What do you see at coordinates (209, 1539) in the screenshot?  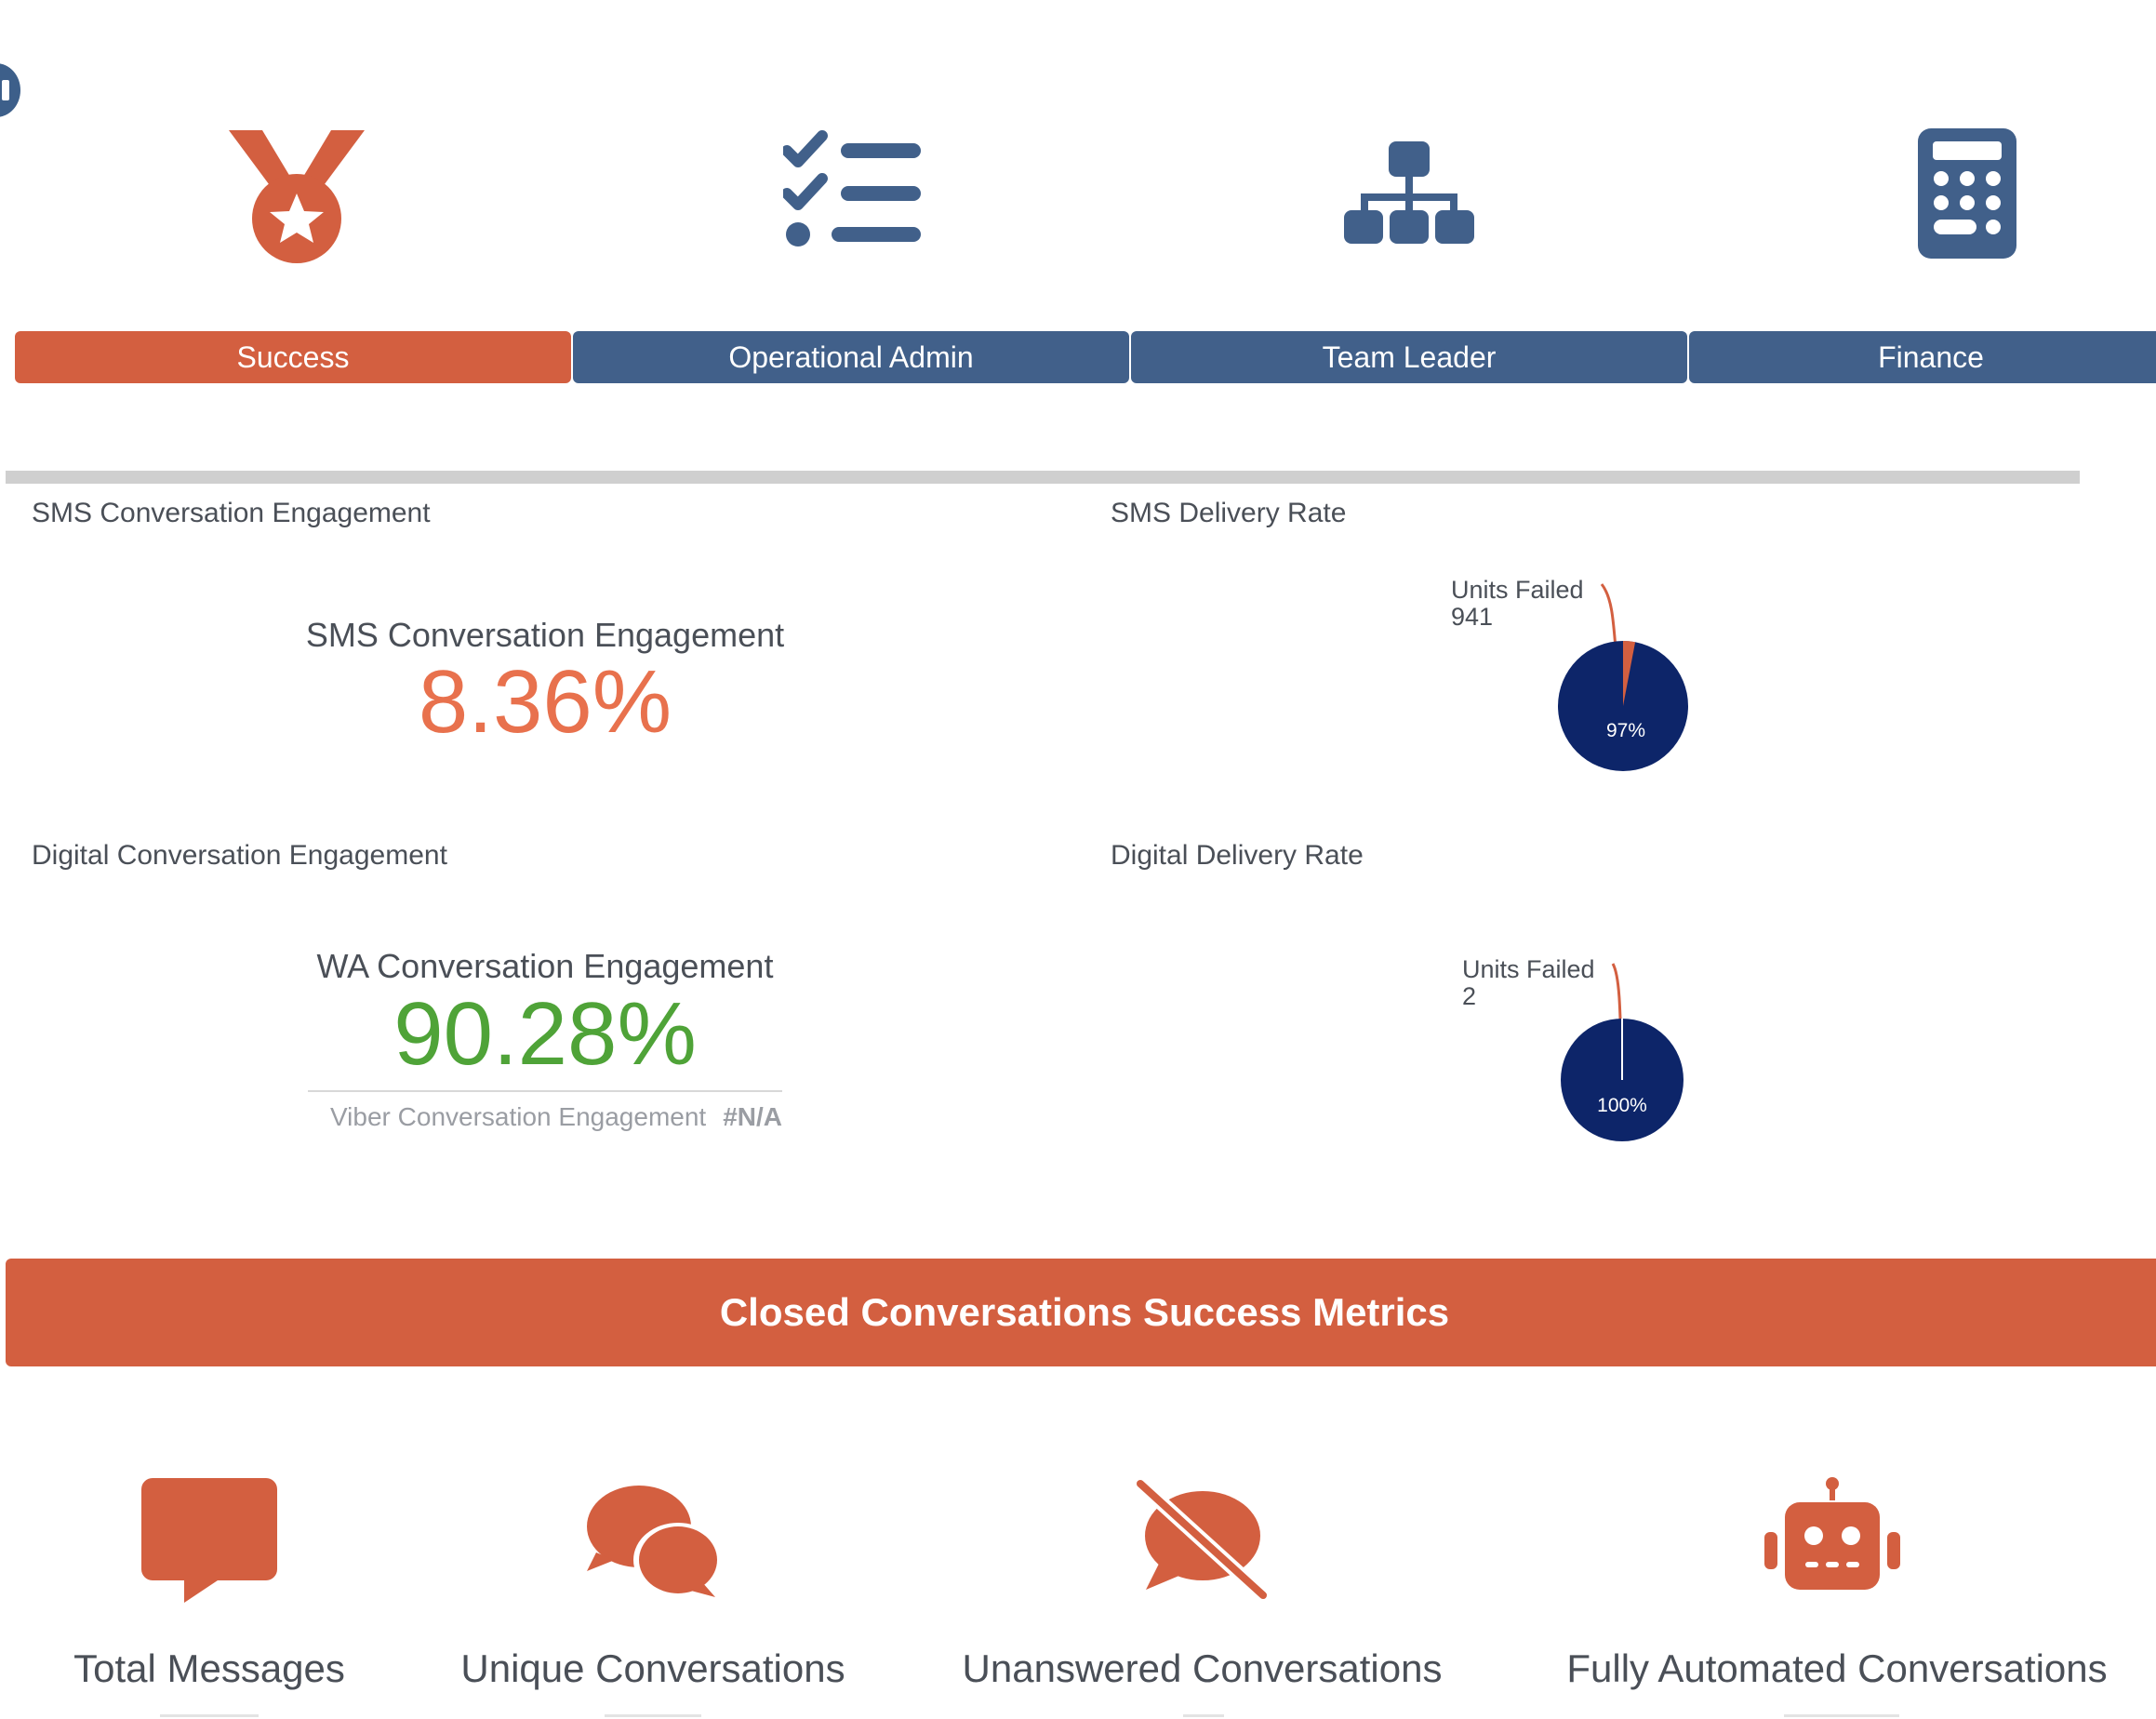 I see `message-icon` at bounding box center [209, 1539].